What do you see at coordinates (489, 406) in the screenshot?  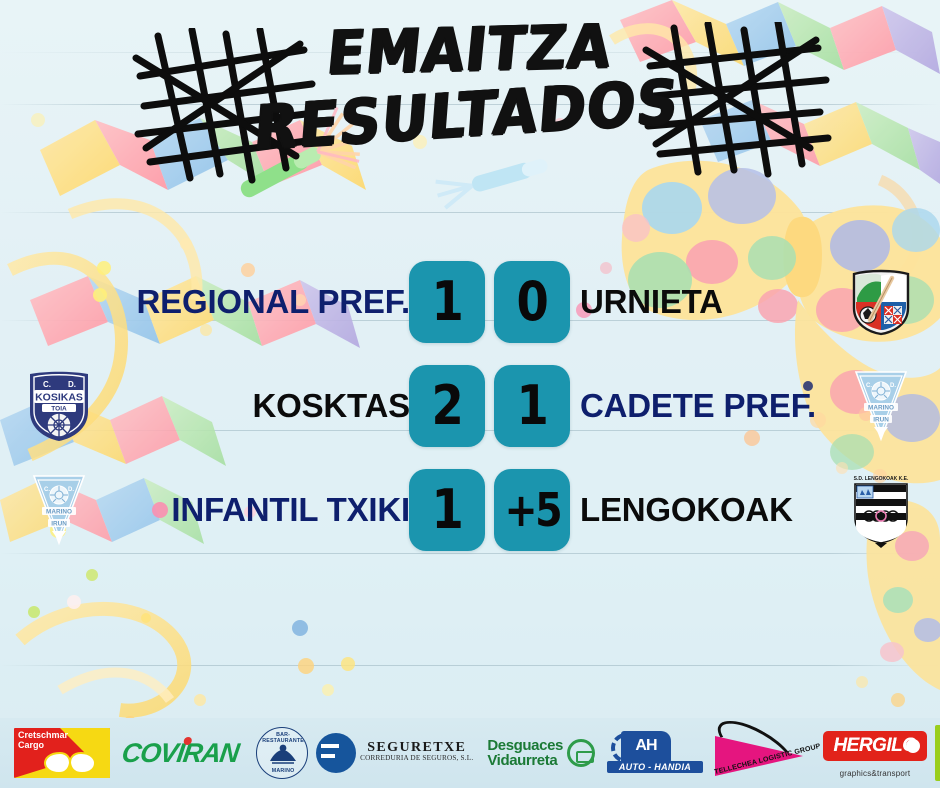 I see `score-group: 2 1` at bounding box center [489, 406].